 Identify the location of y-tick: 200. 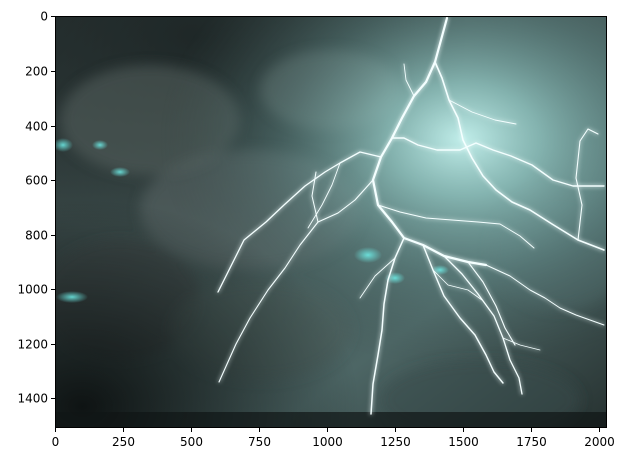
(40, 72).